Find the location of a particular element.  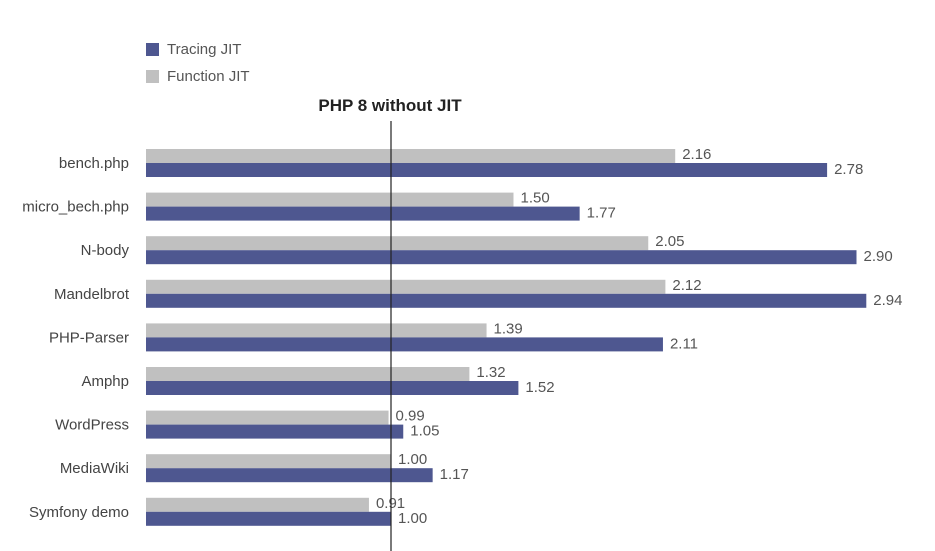

bar-tracing-jit-php-parser is located at coordinates (404, 344).